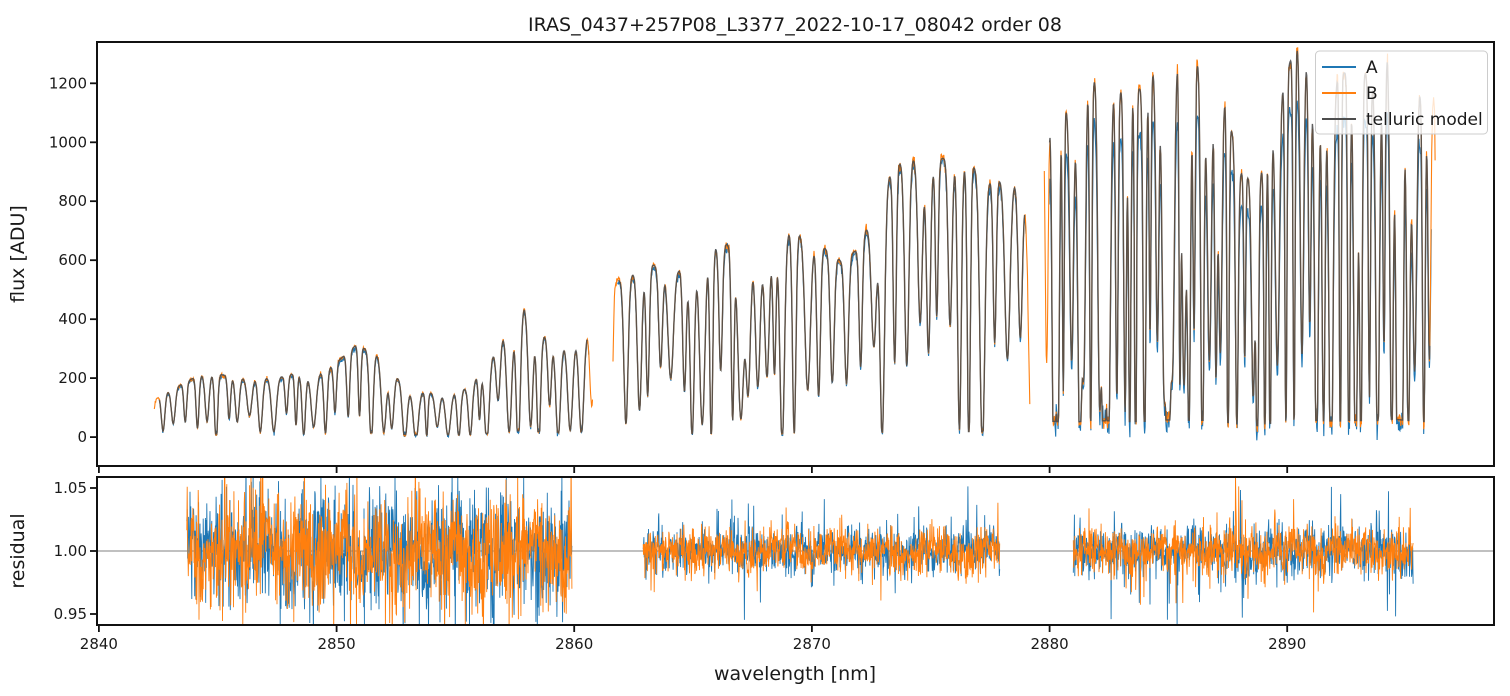 This screenshot has height=696, width=1510. What do you see at coordinates (574, 644) in the screenshot?
I see `x-tick-label: 2860` at bounding box center [574, 644].